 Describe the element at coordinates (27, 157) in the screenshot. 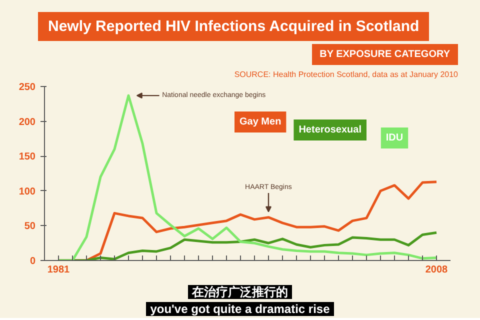

I see `y-tick-label: 150` at that location.